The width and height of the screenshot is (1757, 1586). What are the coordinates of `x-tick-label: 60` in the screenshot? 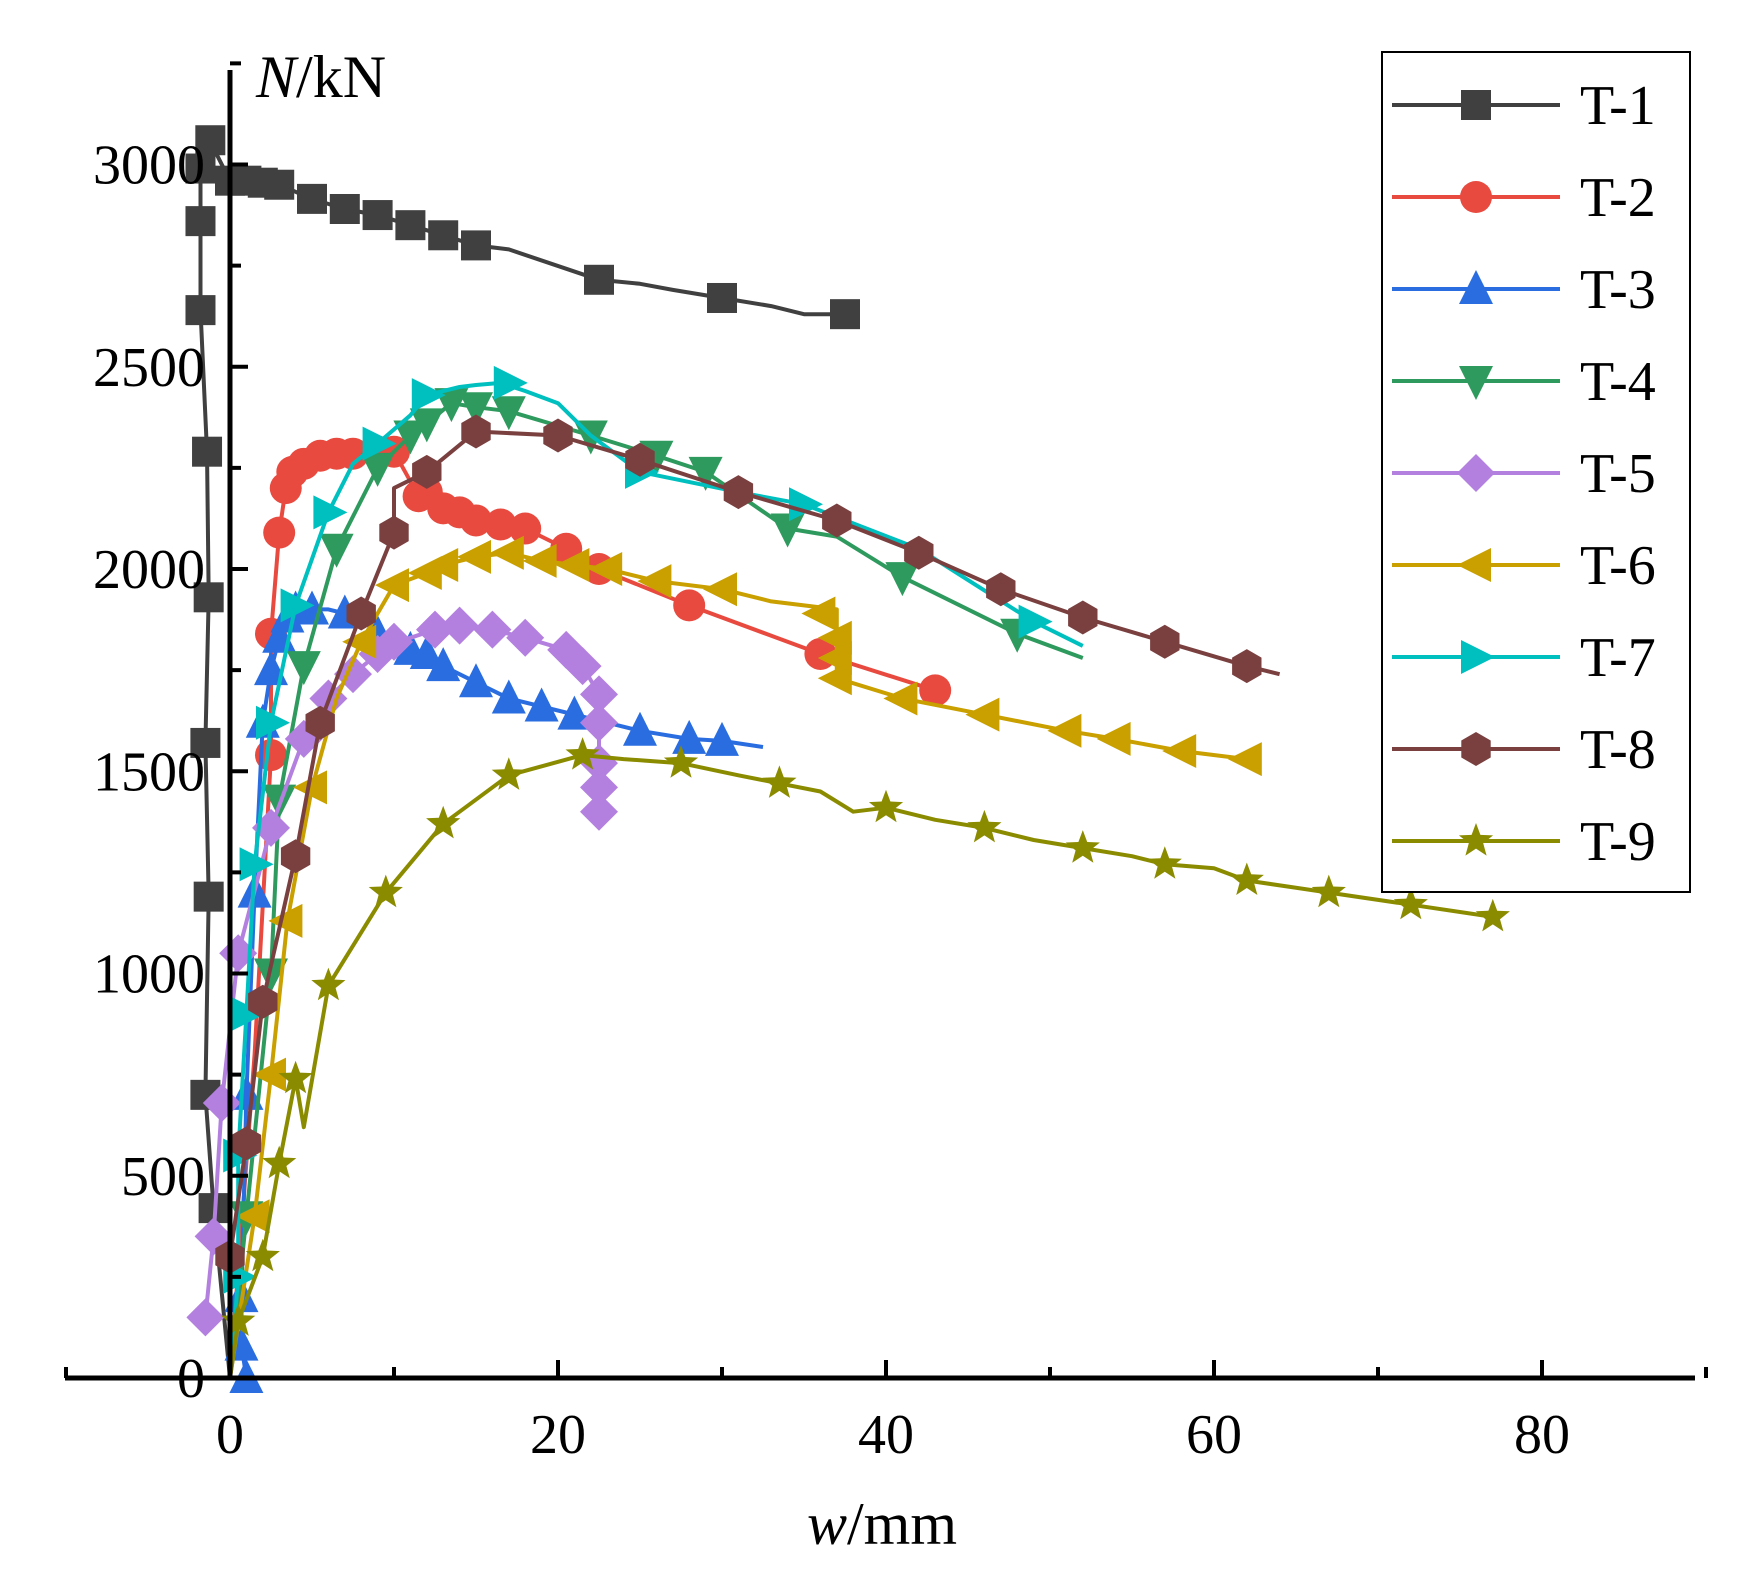 It's located at (1214, 1435).